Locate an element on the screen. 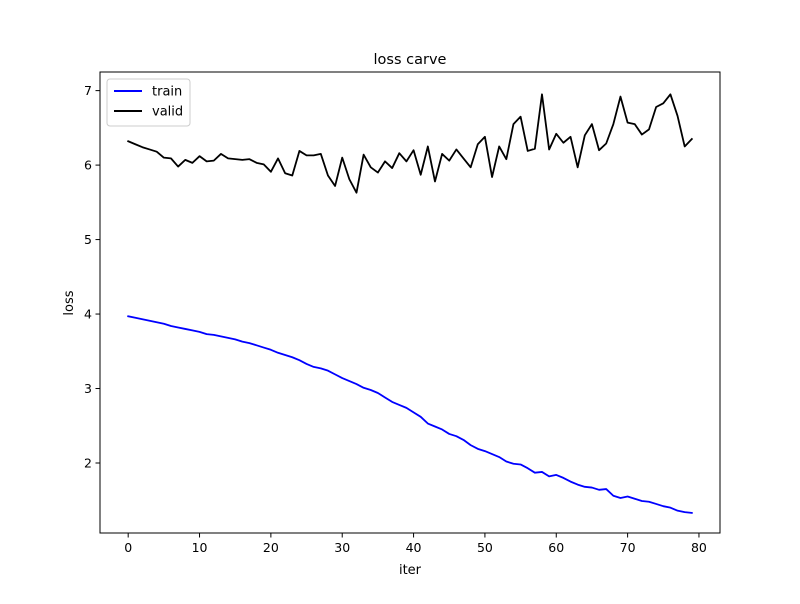 The image size is (800, 604). series-line-valid is located at coordinates (410, 143).